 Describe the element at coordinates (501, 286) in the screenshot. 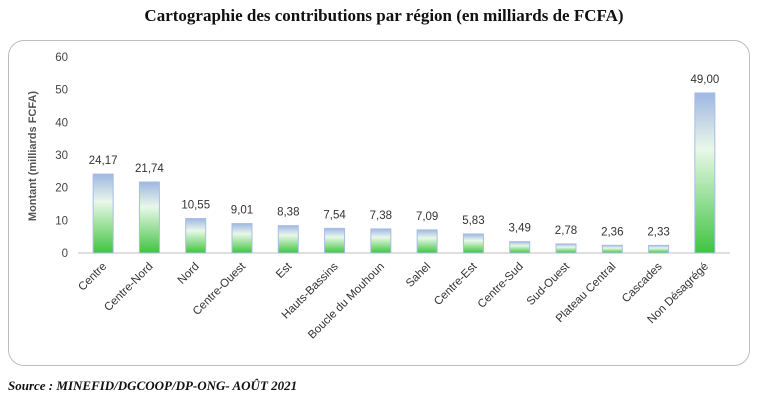

I see `category-label-9: Centre-Sud` at that location.